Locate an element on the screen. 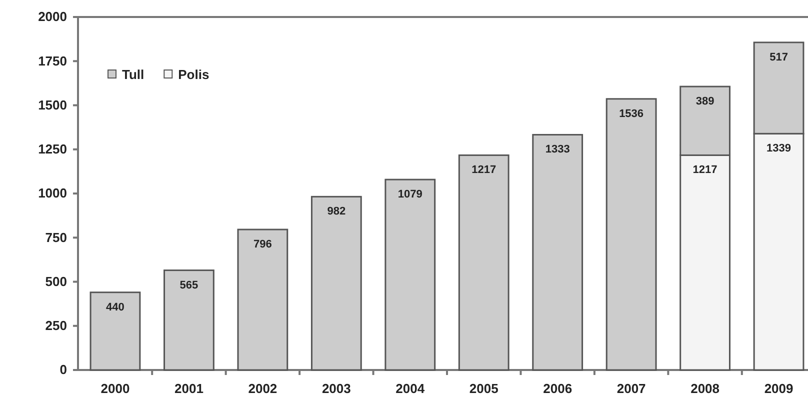 The height and width of the screenshot is (409, 808). data-label: 440 is located at coordinates (115, 307).